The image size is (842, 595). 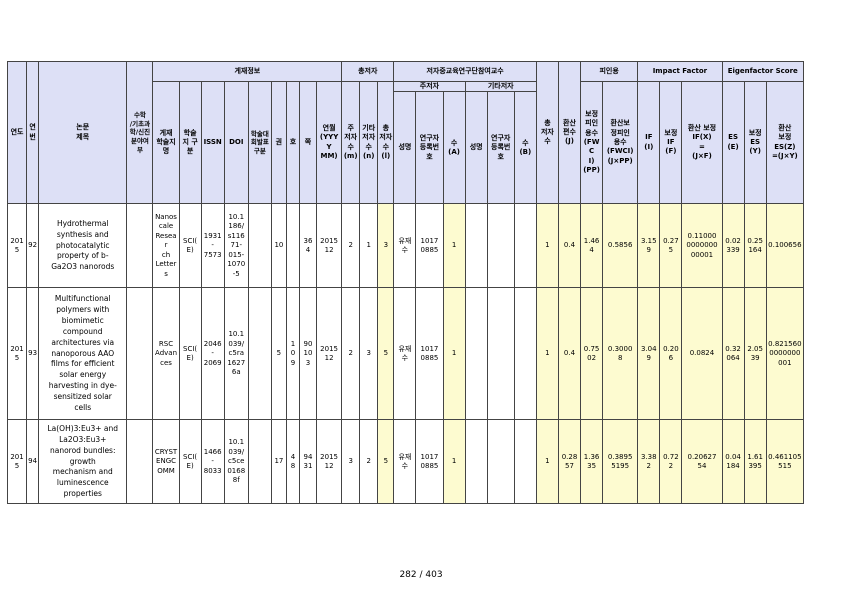 I want to click on header-conv-score: 환산 편수 (J), so click(x=569, y=132).